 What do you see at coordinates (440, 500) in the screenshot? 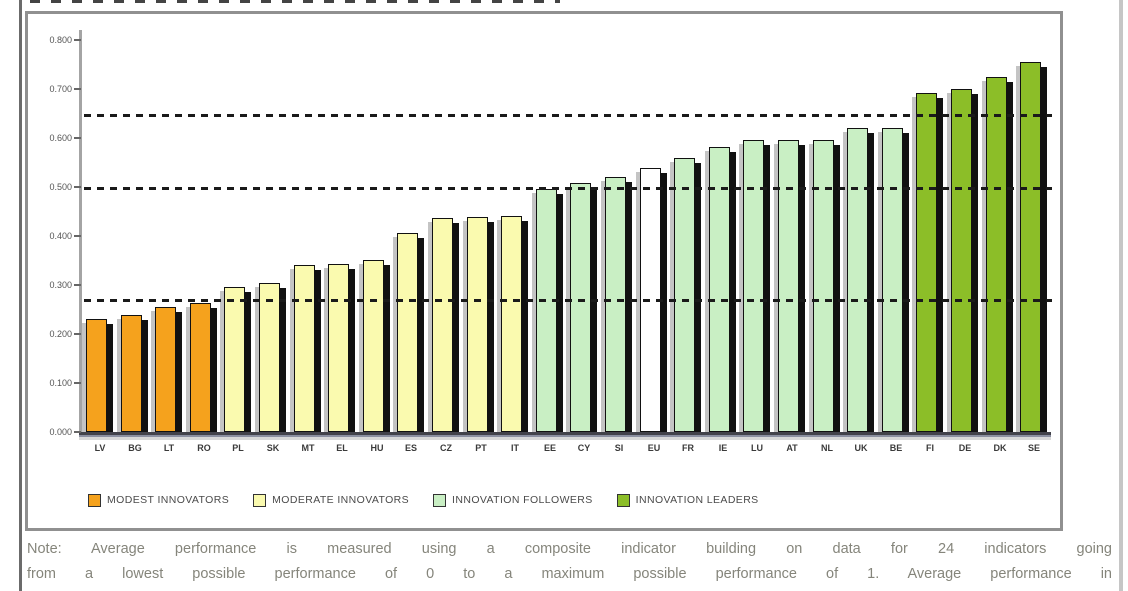
I see `legend-swatch-follower` at bounding box center [440, 500].